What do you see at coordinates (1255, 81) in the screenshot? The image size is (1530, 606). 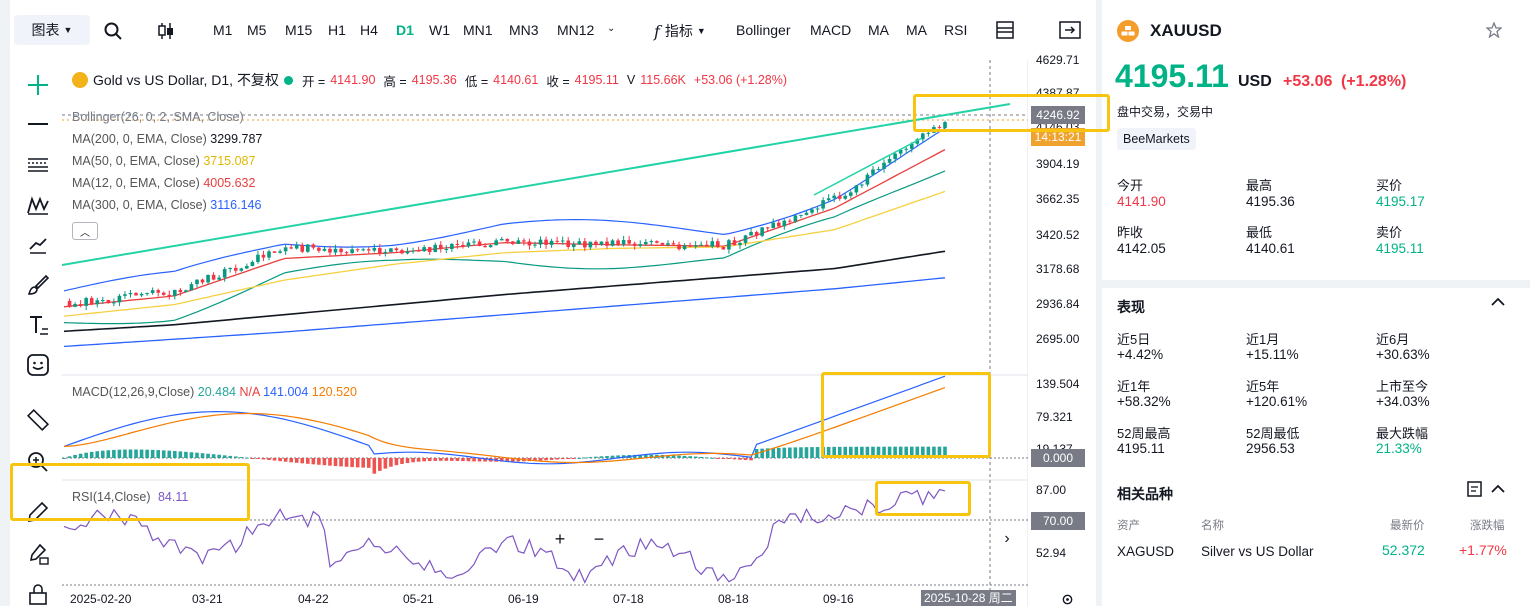 I see `price-currency: USD` at bounding box center [1255, 81].